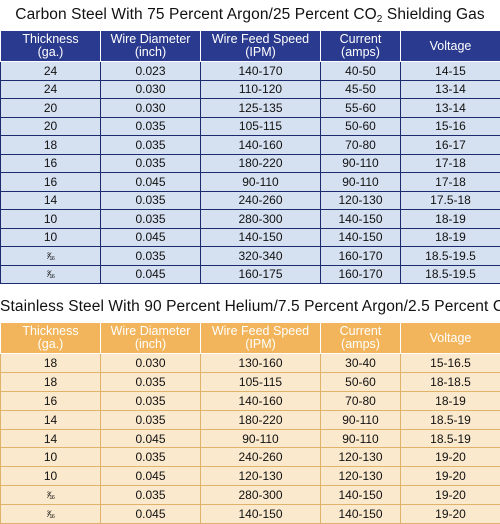  I want to click on voltage-cell: 17.5-18, so click(450, 200).